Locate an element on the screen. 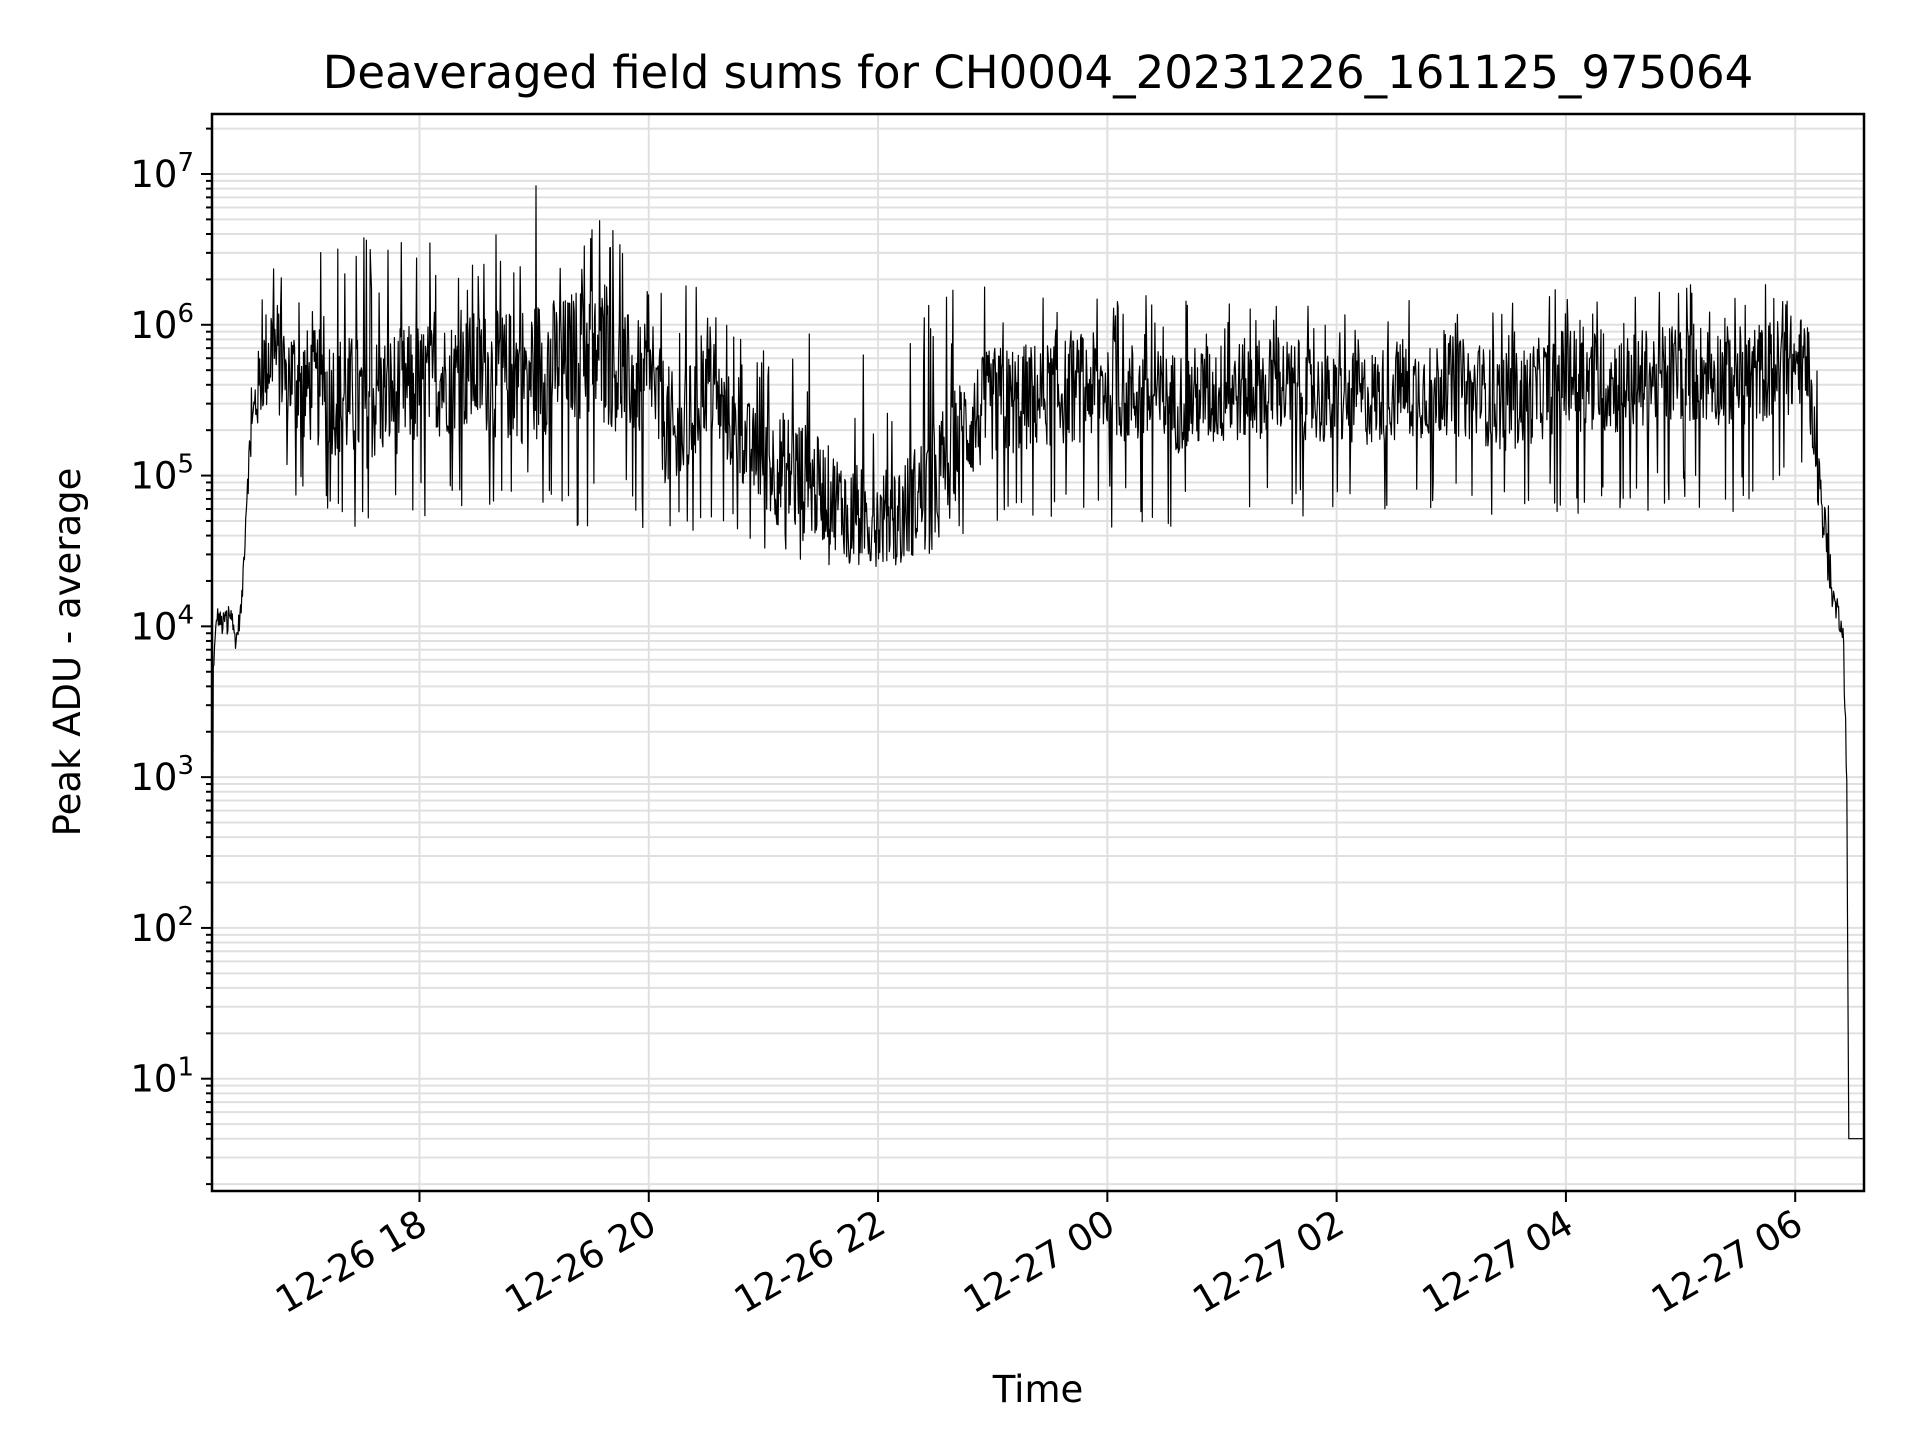 The height and width of the screenshot is (1440, 1920). y-tick-label: 102 is located at coordinates (162, 926).